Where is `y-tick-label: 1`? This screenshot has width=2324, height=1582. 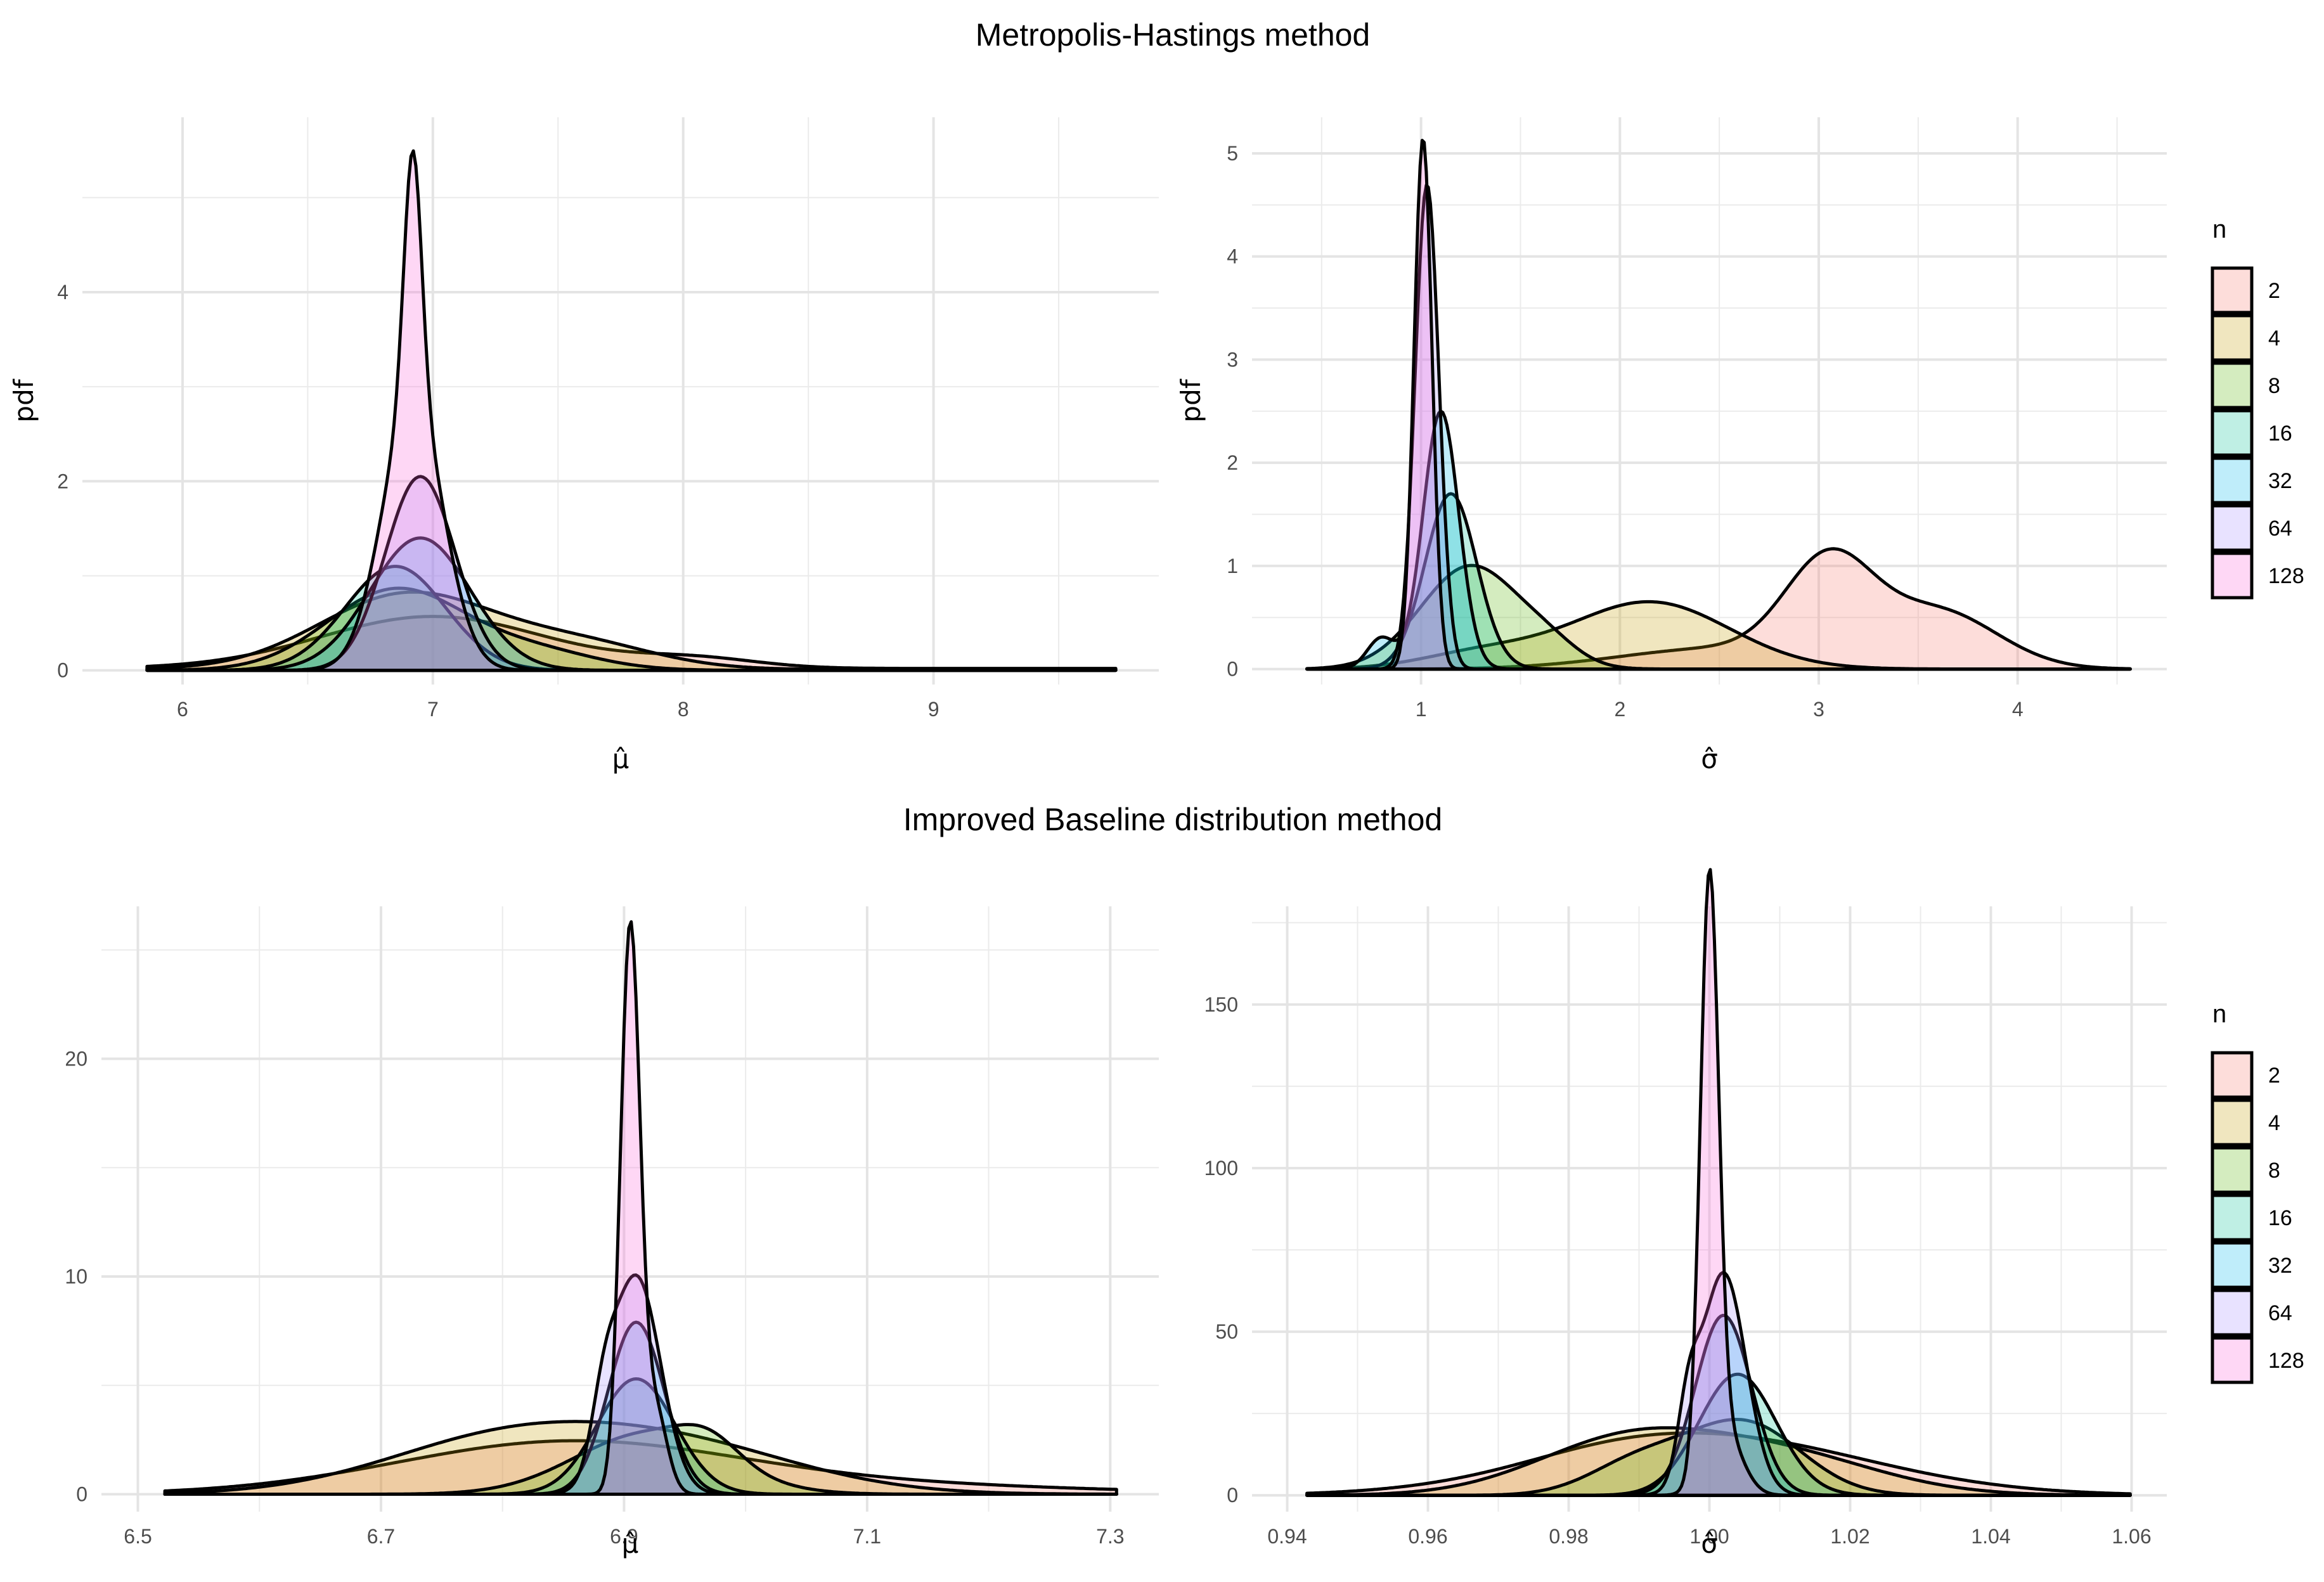
y-tick-label: 1 is located at coordinates (1232, 566).